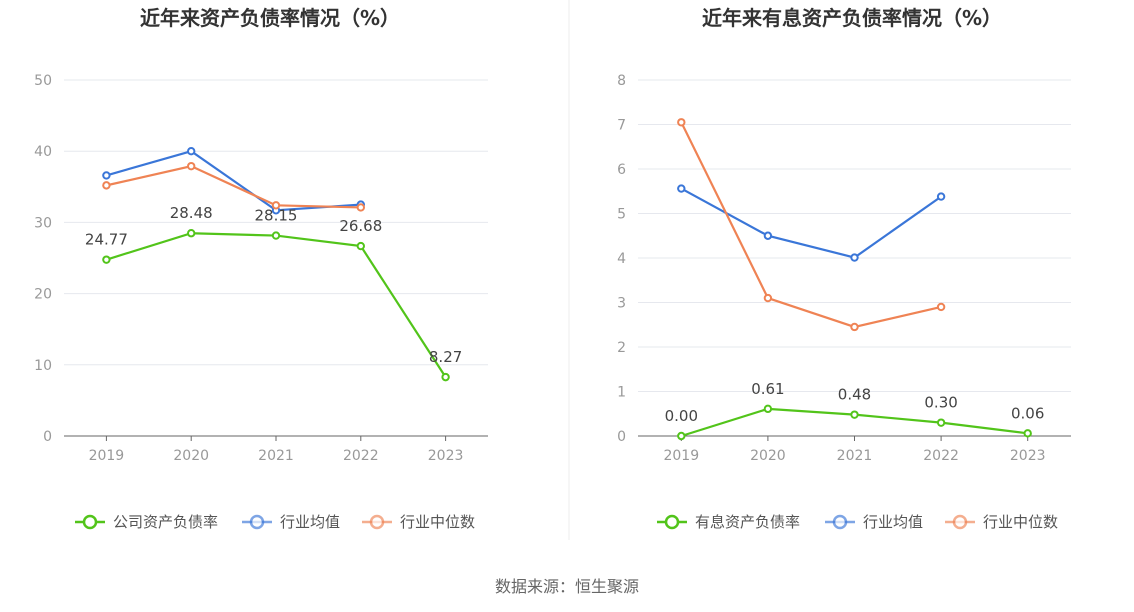 The height and width of the screenshot is (612, 1134). What do you see at coordinates (854, 395) in the screenshot?
I see `data-label: 0.48` at bounding box center [854, 395].